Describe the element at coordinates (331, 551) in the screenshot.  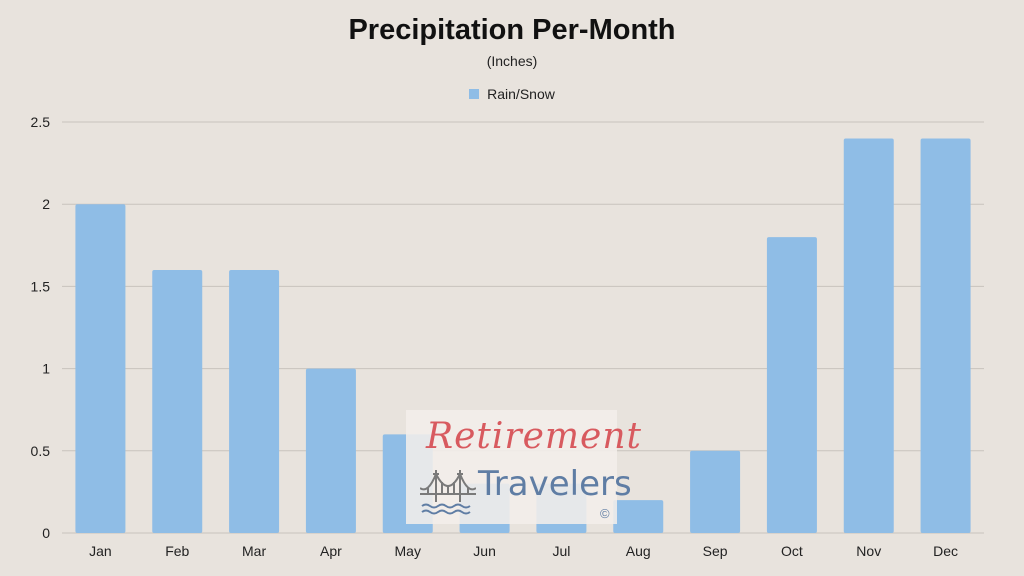
I see `x-tick-label: Apr` at that location.